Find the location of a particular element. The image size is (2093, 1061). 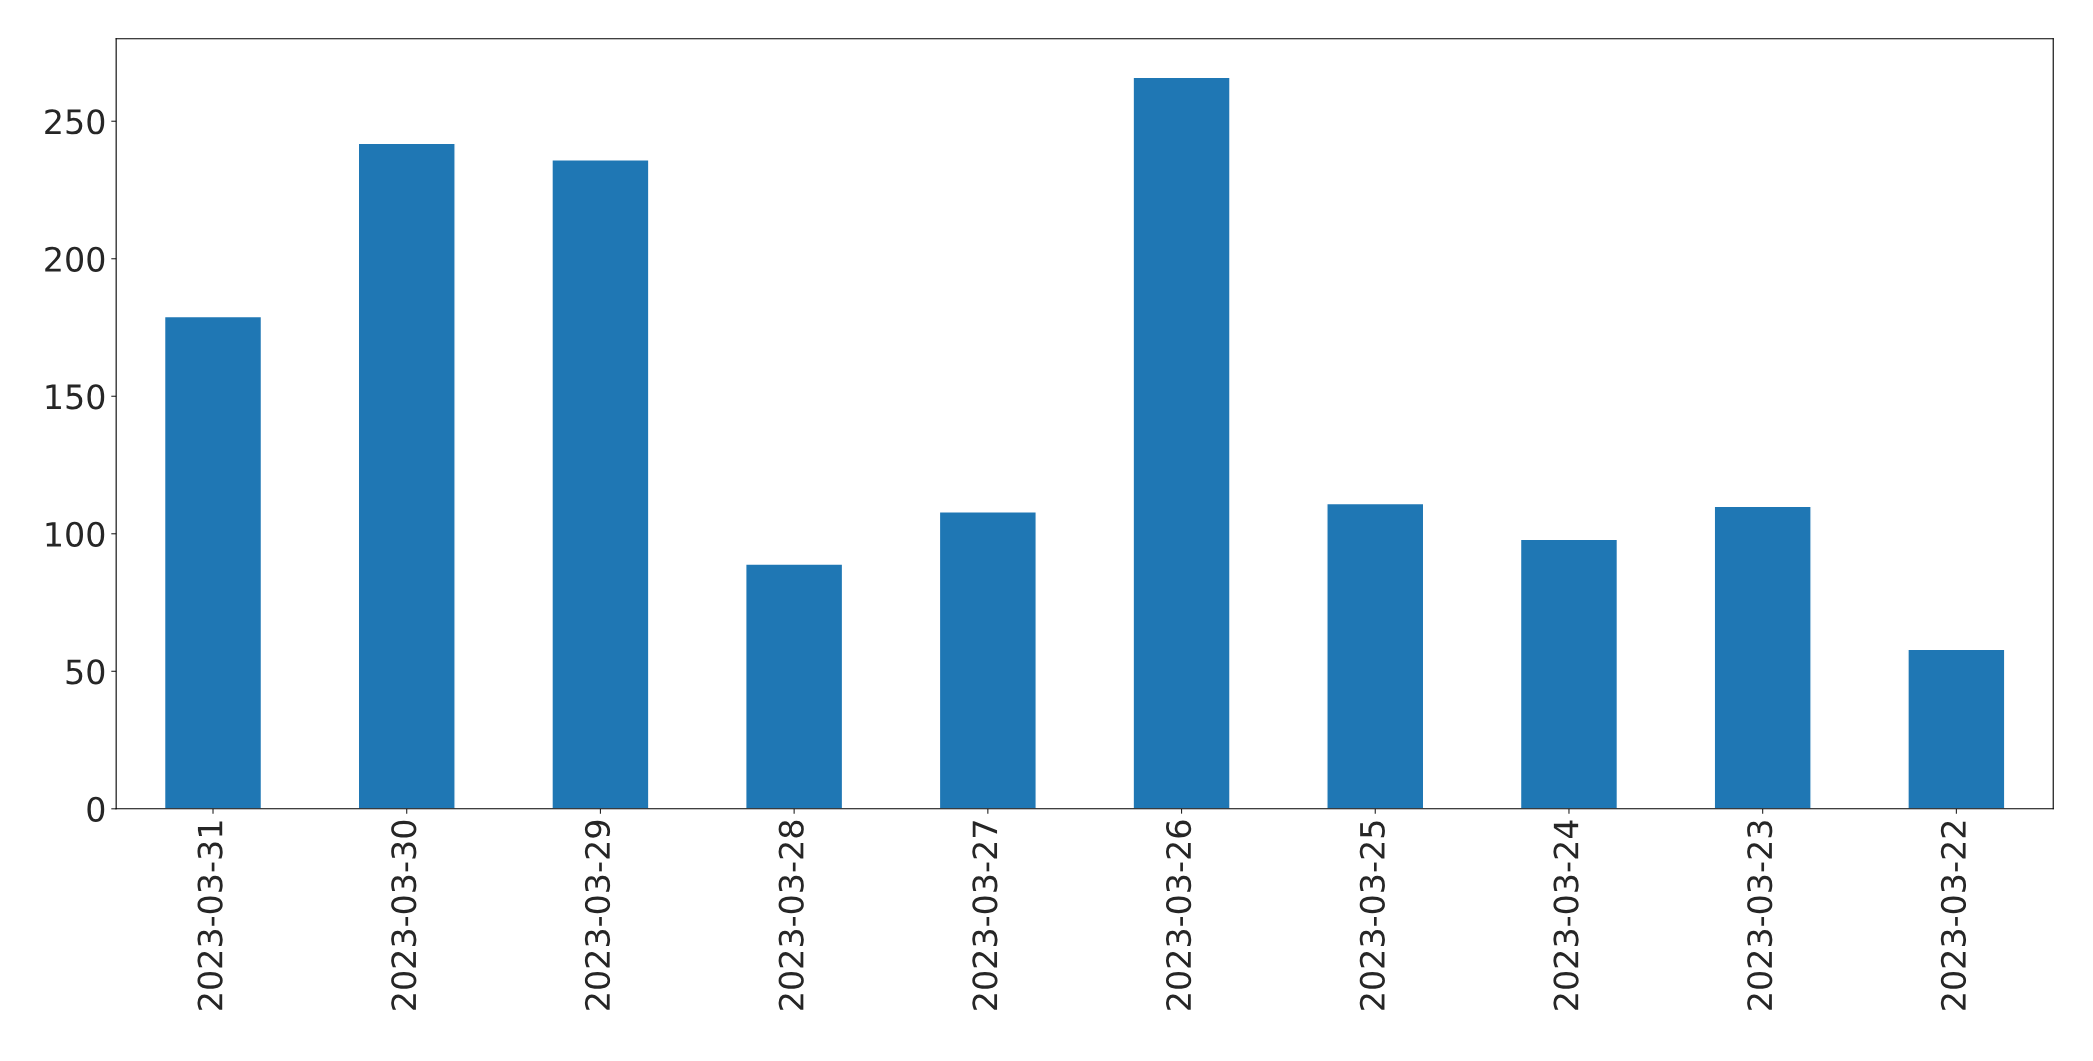

y-tick-label: 150 is located at coordinates (75, 397).